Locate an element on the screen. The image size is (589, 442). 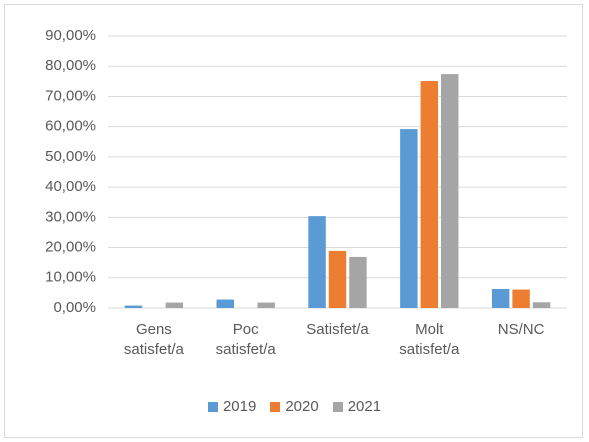
legend: 2019 2020 2021 is located at coordinates (294, 406).